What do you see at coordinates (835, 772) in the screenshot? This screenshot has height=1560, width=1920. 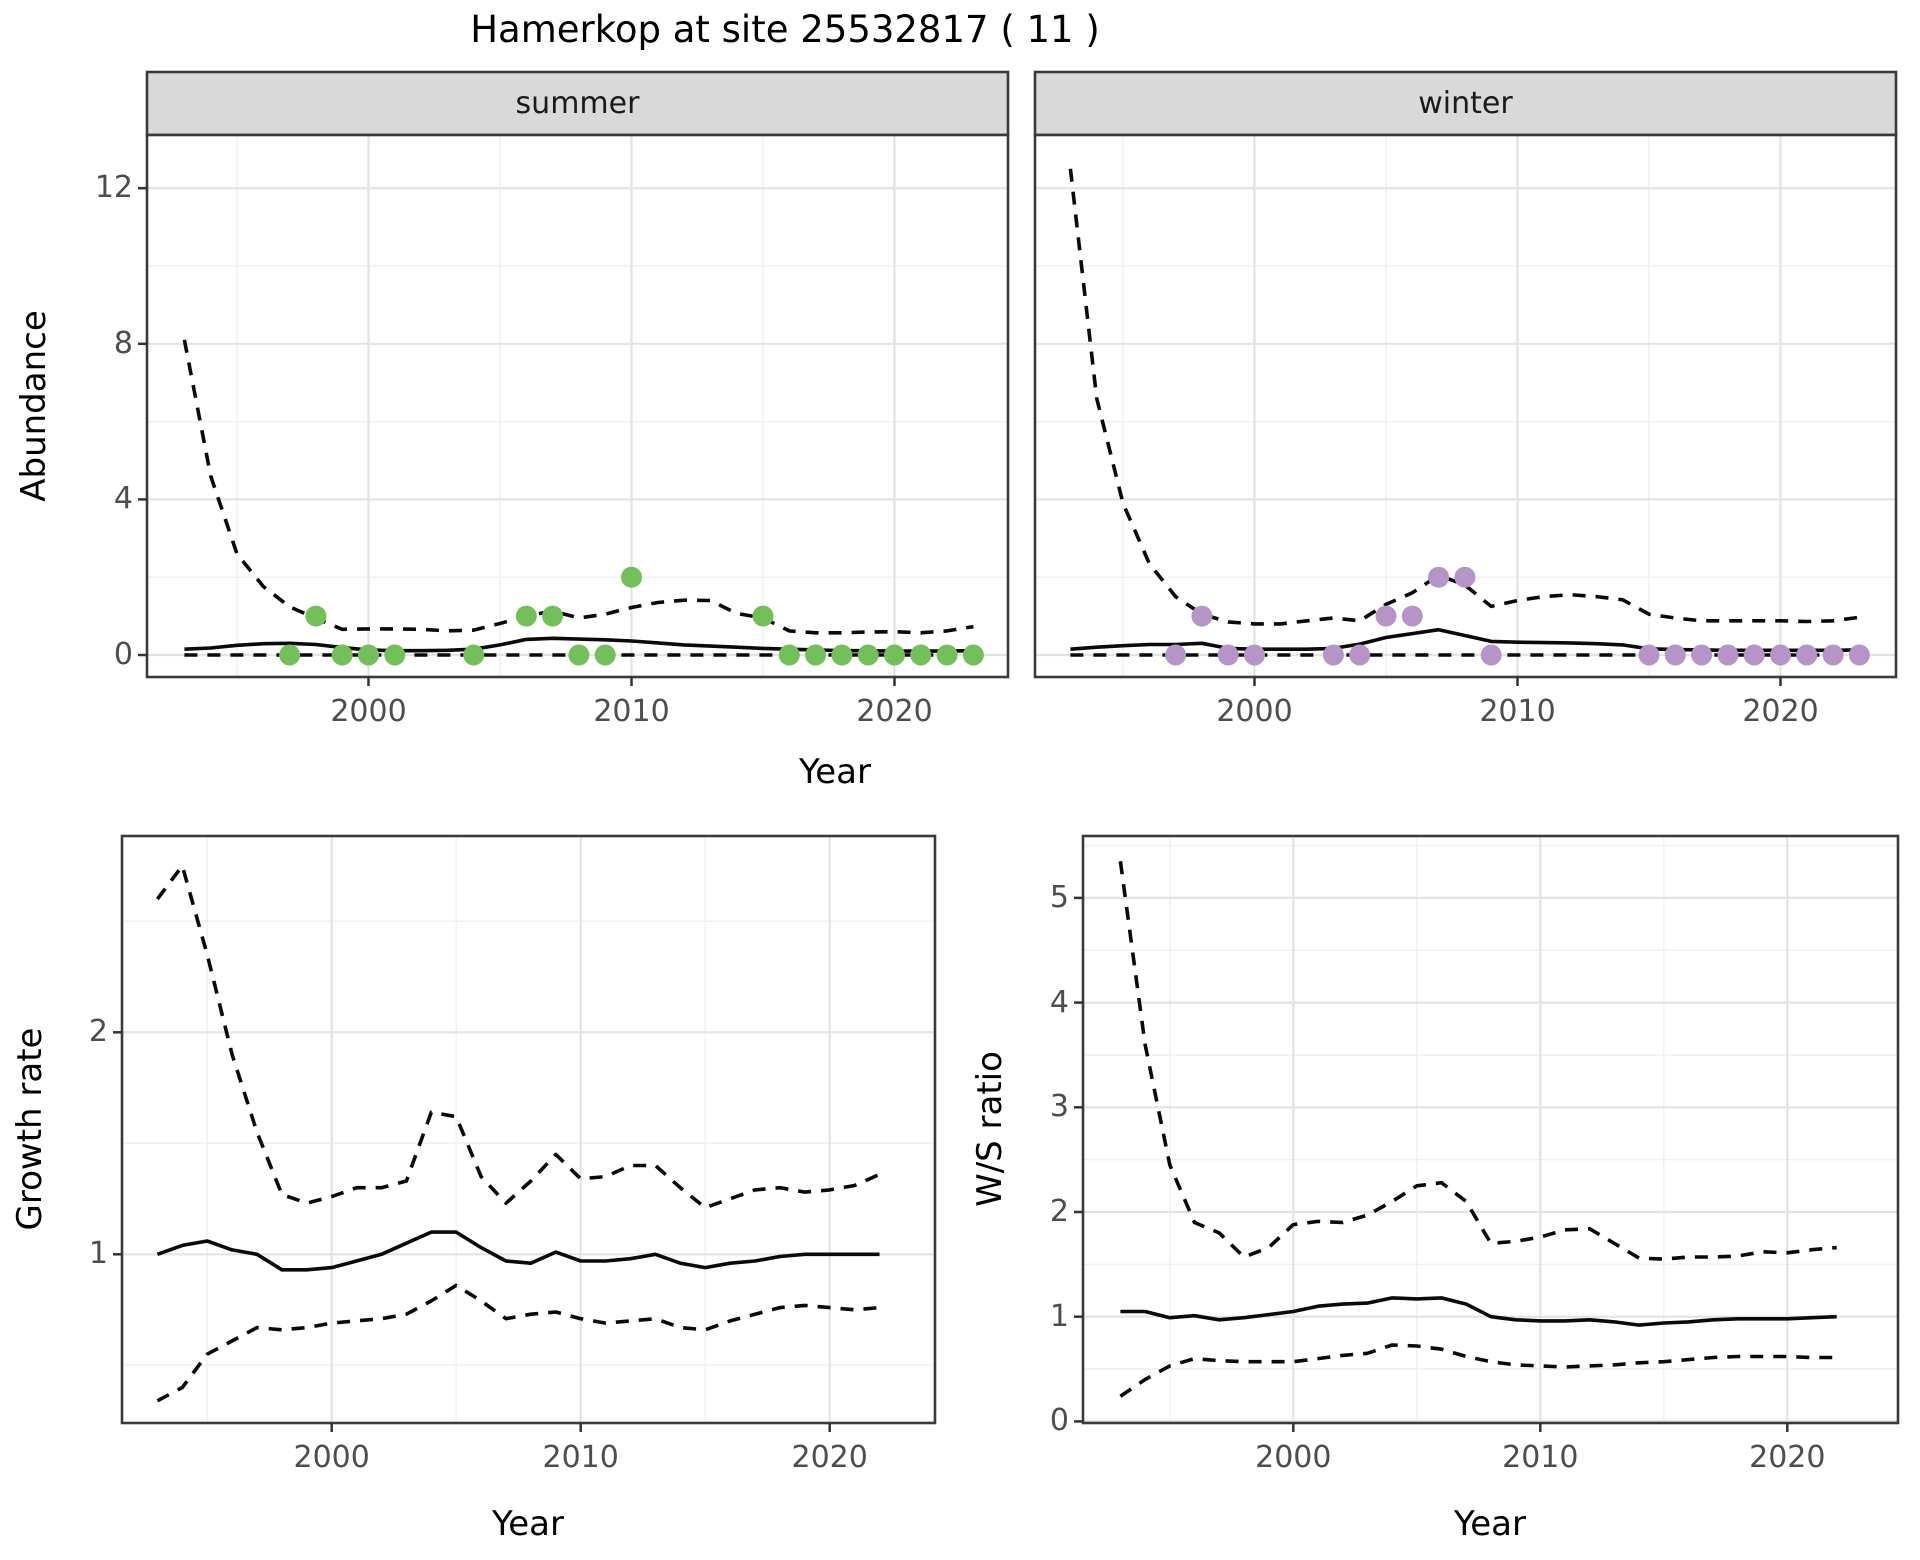 I see `x-axis-title-year-top: Year` at bounding box center [835, 772].